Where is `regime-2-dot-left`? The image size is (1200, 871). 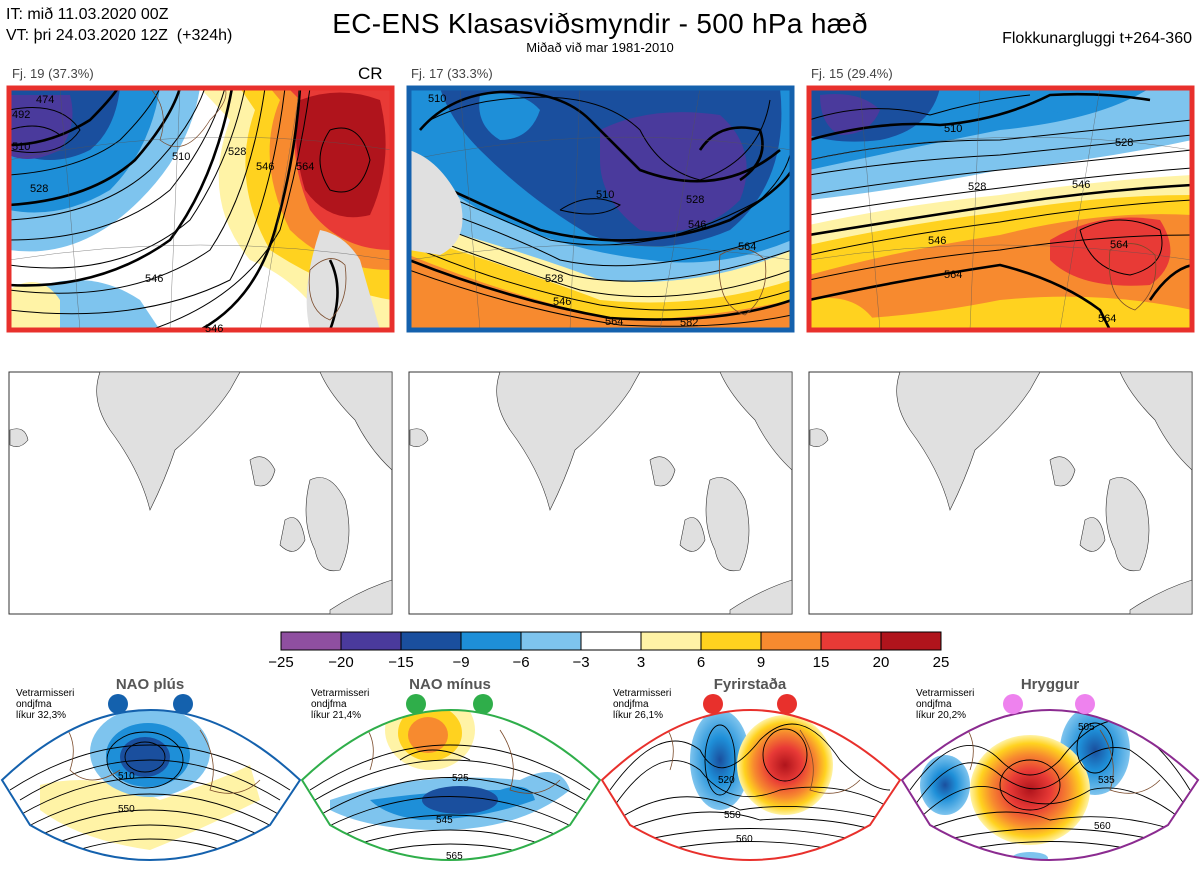 regime-2-dot-left is located at coordinates (416, 704).